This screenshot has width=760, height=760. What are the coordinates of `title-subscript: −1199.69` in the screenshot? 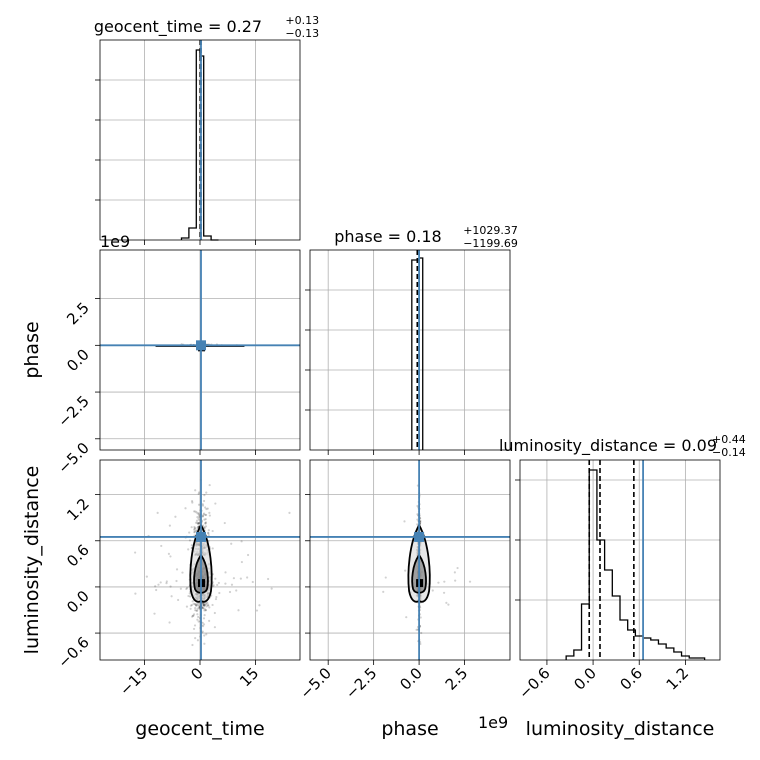 It's located at (490, 243).